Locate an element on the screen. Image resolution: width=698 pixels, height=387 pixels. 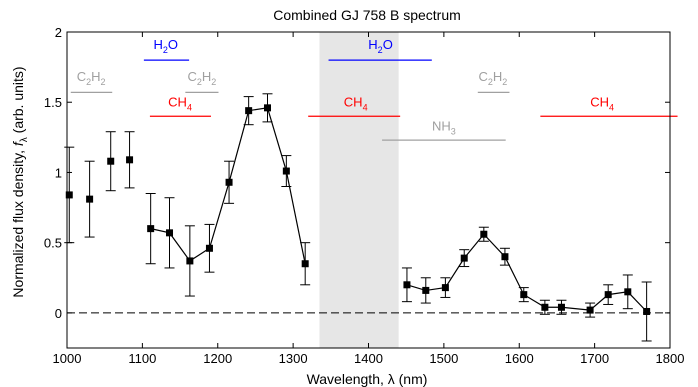
y-axis-label-f: f is located at coordinates (18, 143).